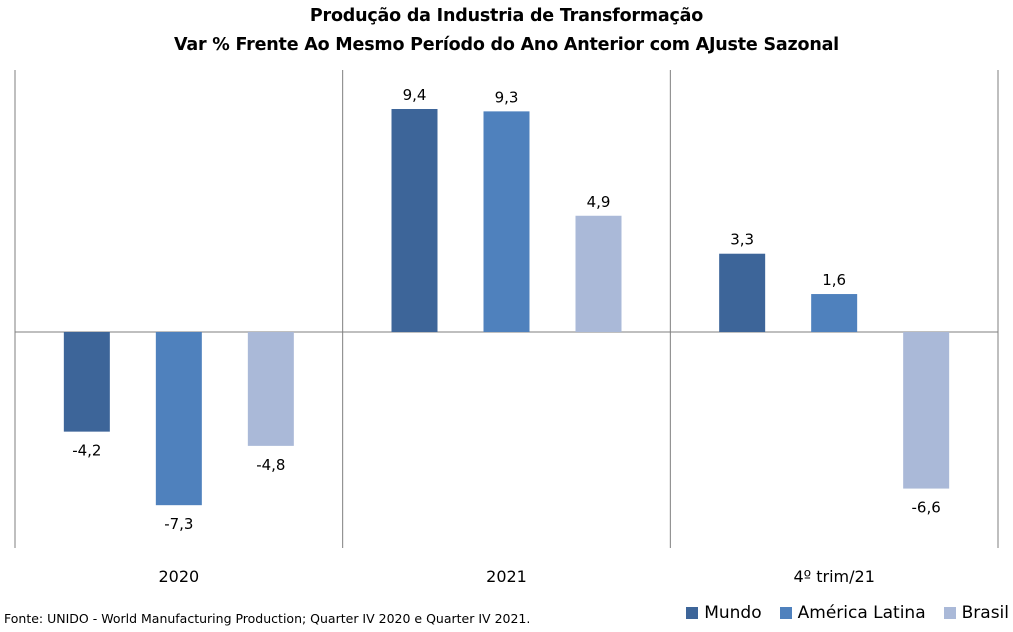 The height and width of the screenshot is (632, 1013). Describe the element at coordinates (926, 508) in the screenshot. I see `data-label: -6,6` at that location.